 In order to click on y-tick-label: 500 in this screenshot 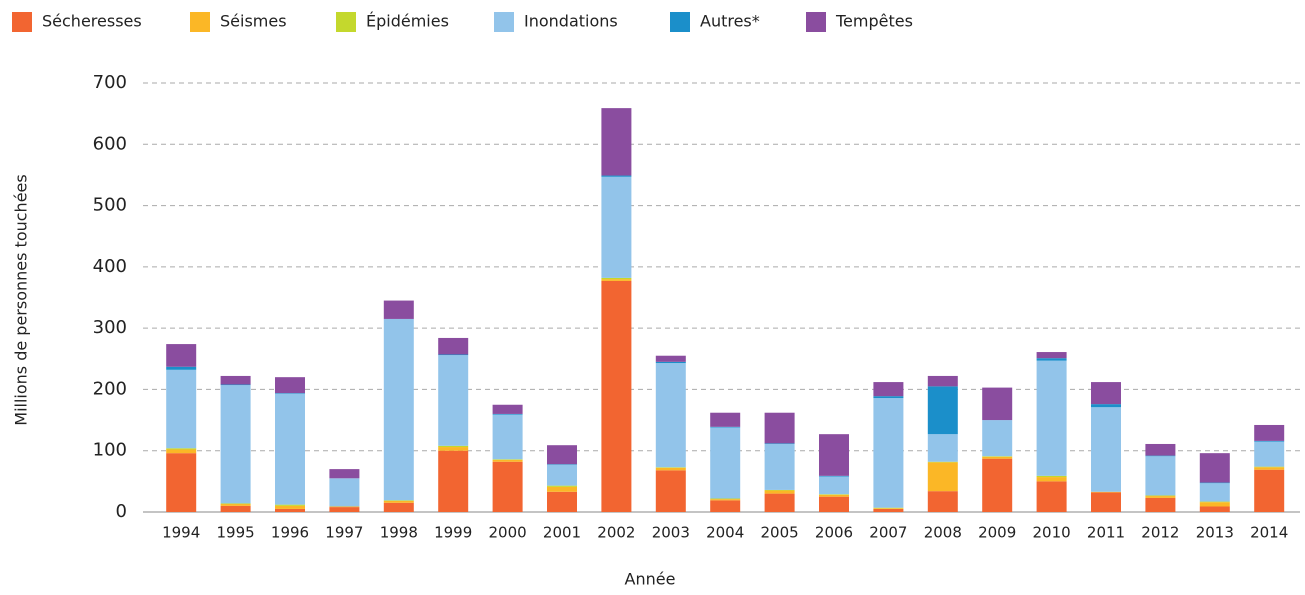, I will do `click(110, 205)`.